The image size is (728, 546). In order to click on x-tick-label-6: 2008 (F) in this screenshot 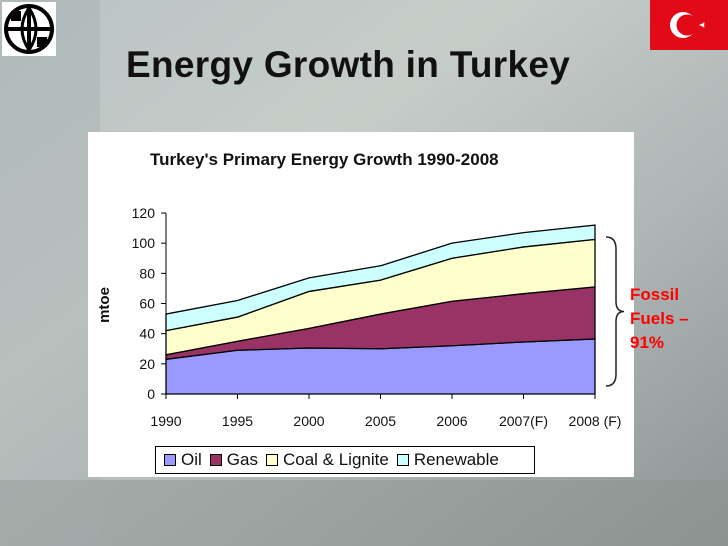, I will do `click(595, 421)`.